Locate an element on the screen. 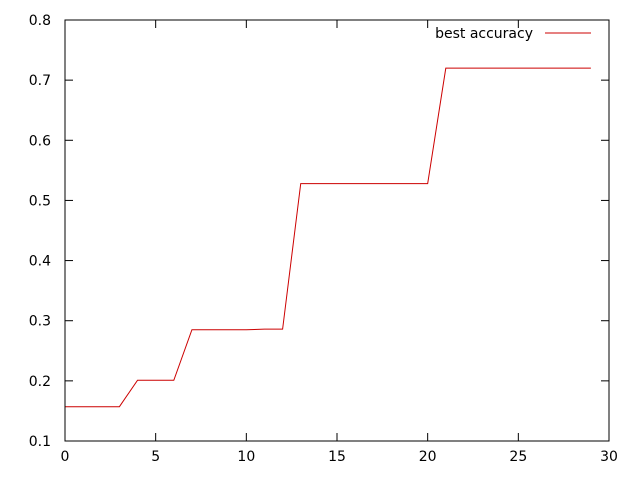 The height and width of the screenshot is (480, 640). x-tick-label: 20 is located at coordinates (428, 457).